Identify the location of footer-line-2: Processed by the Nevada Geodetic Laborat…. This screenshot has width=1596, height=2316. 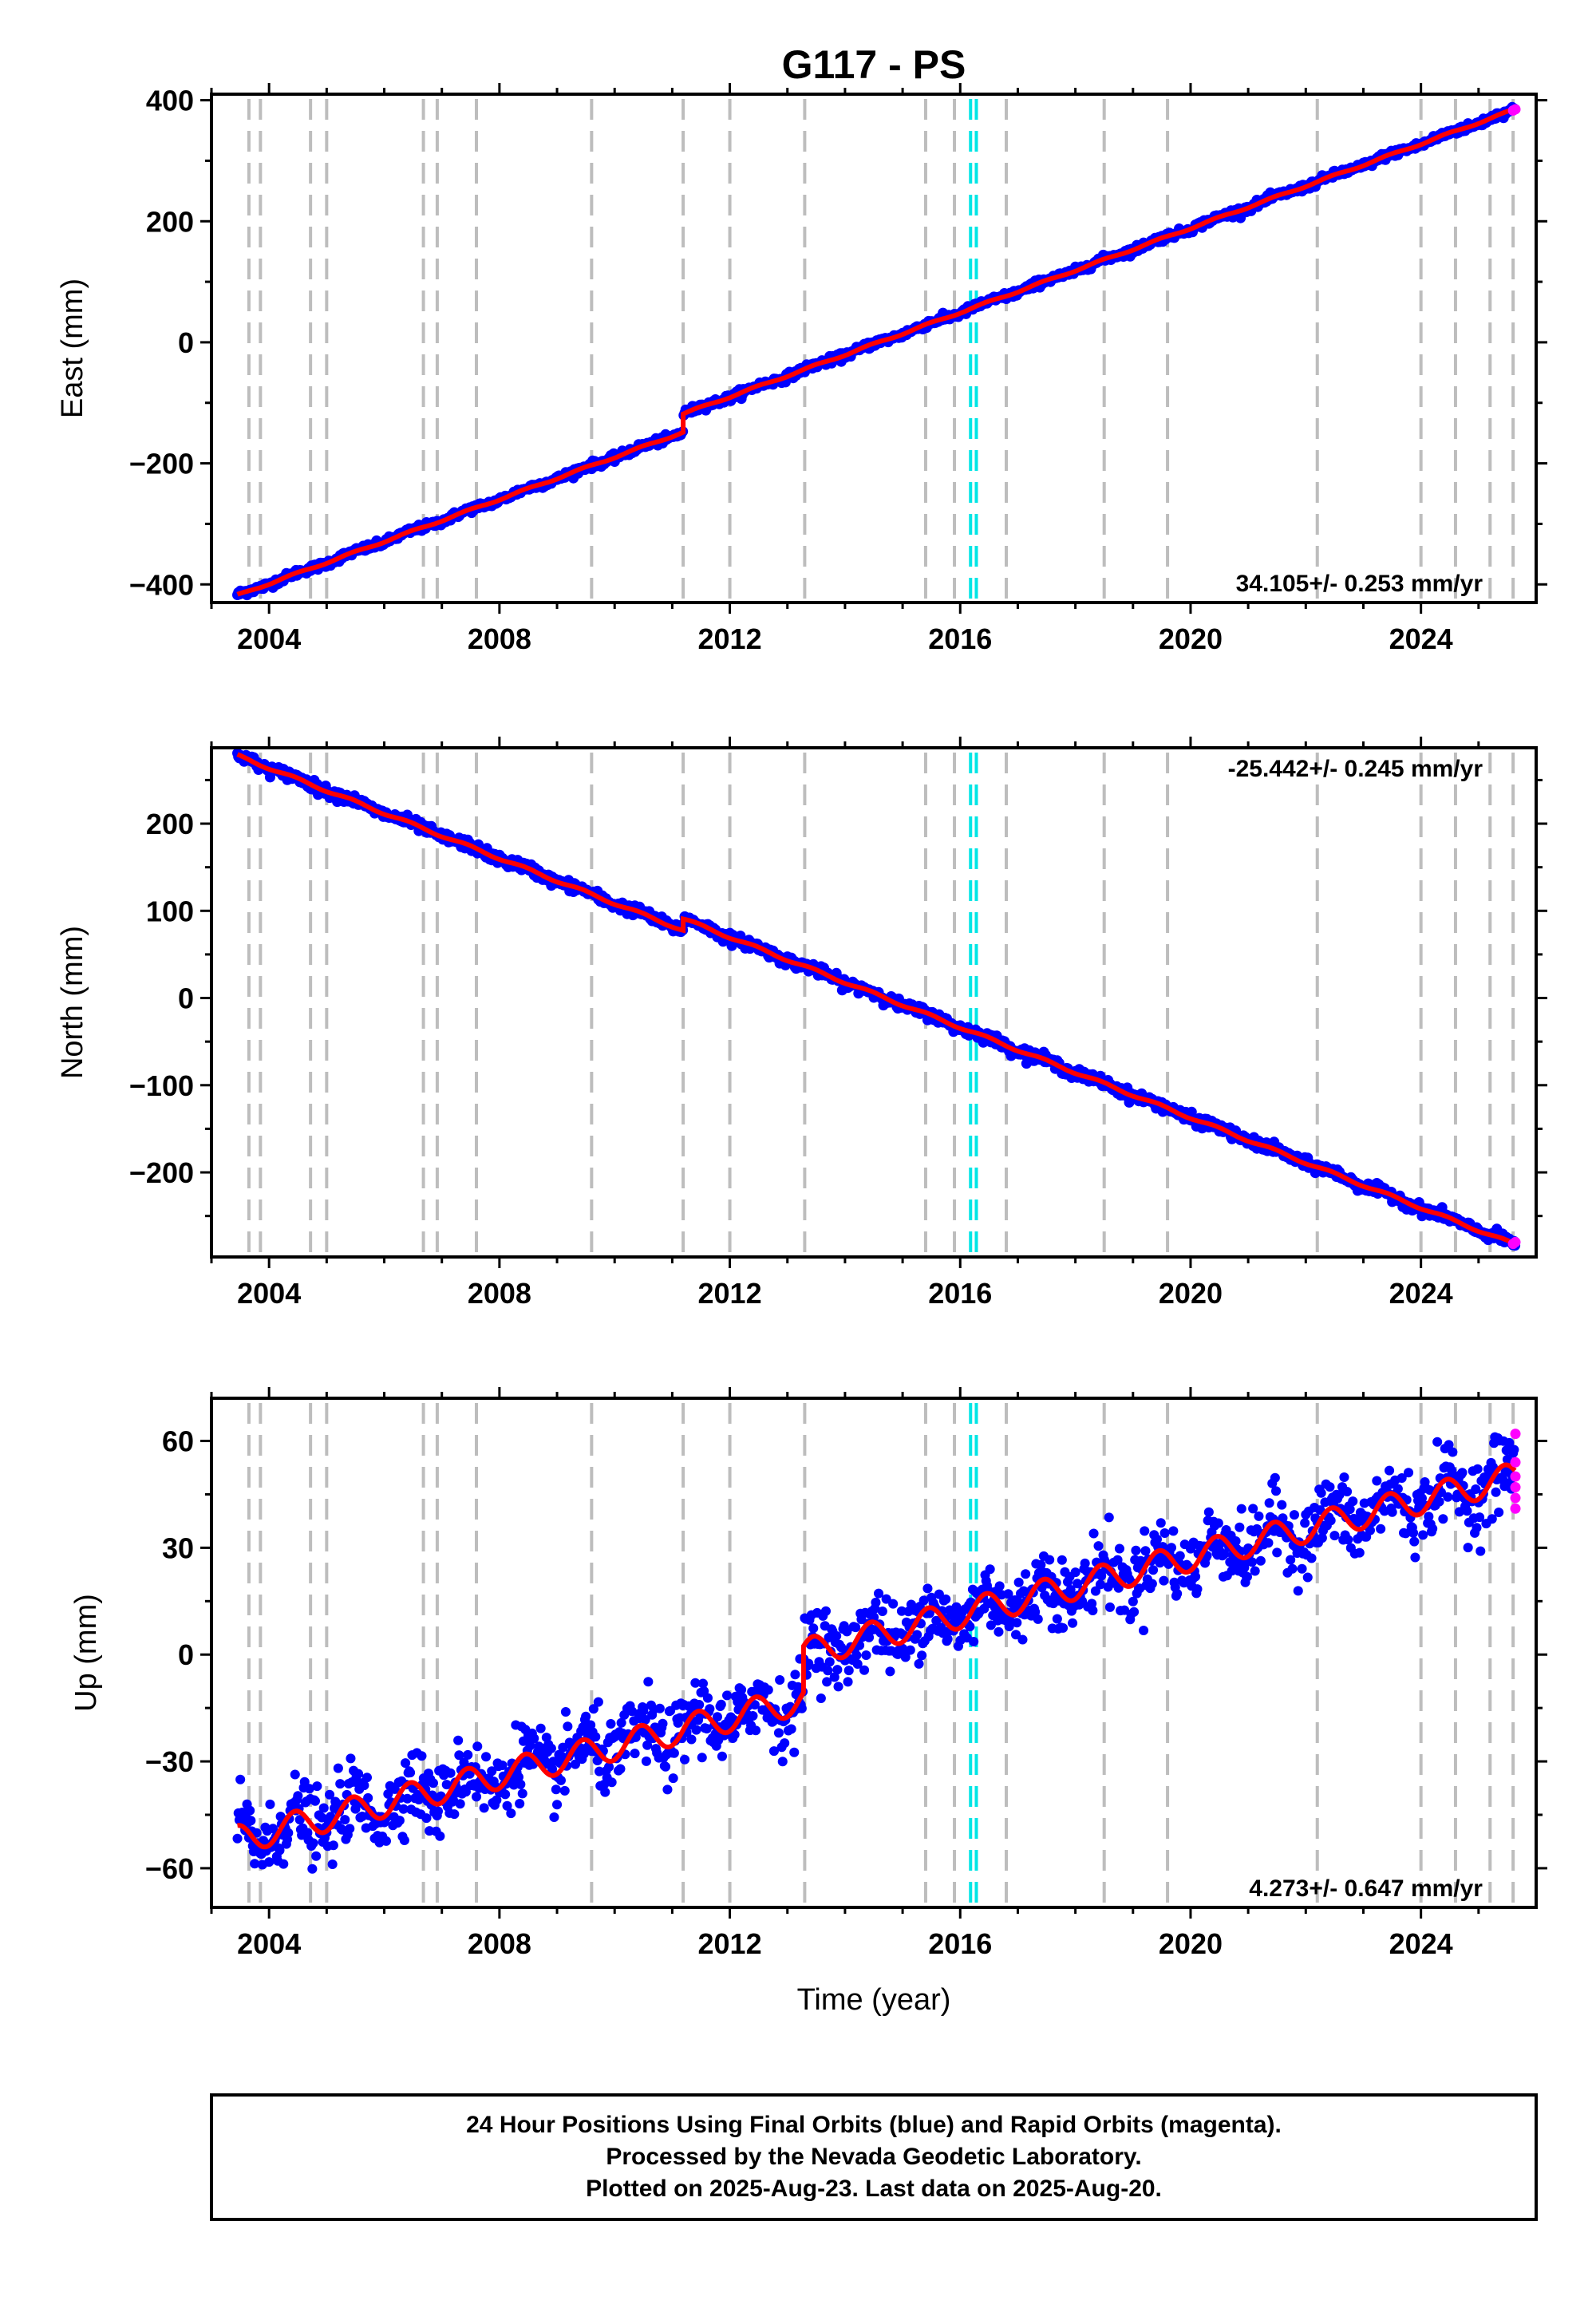
(873, 2157).